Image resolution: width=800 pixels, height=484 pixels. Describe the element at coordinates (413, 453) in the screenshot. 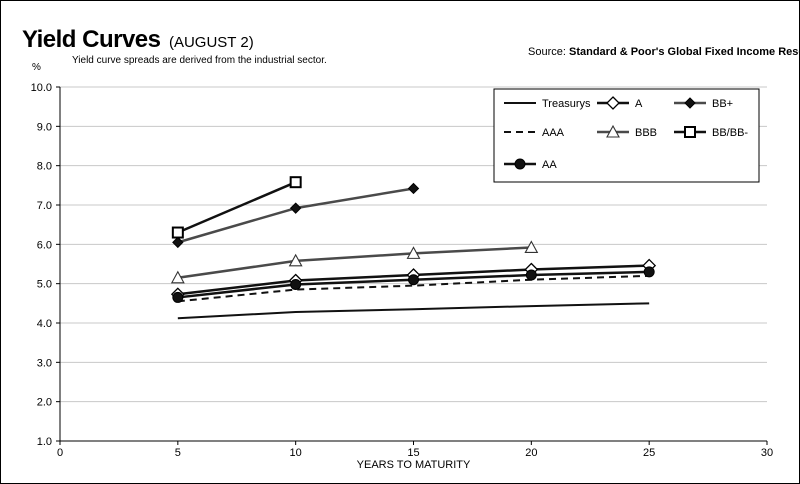

I see `x-tick-label: 15` at that location.